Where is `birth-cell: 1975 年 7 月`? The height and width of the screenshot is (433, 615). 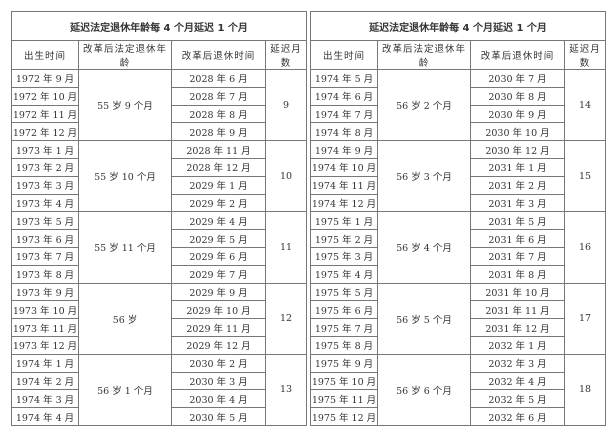 birth-cell: 1975 年 7 月 is located at coordinates (344, 327).